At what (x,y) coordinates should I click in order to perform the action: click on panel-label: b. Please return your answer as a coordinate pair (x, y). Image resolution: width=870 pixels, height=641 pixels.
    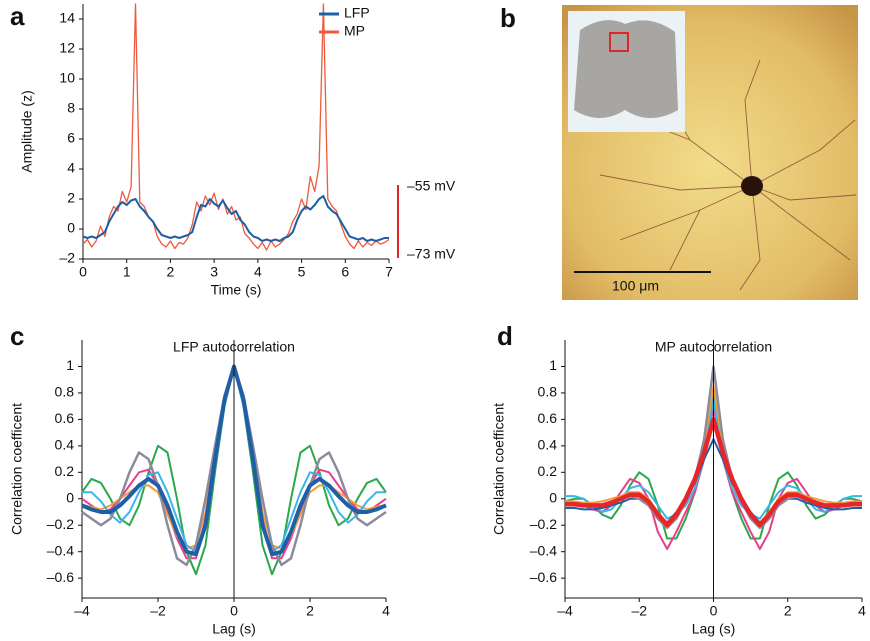
    Looking at the image, I should click on (508, 18).